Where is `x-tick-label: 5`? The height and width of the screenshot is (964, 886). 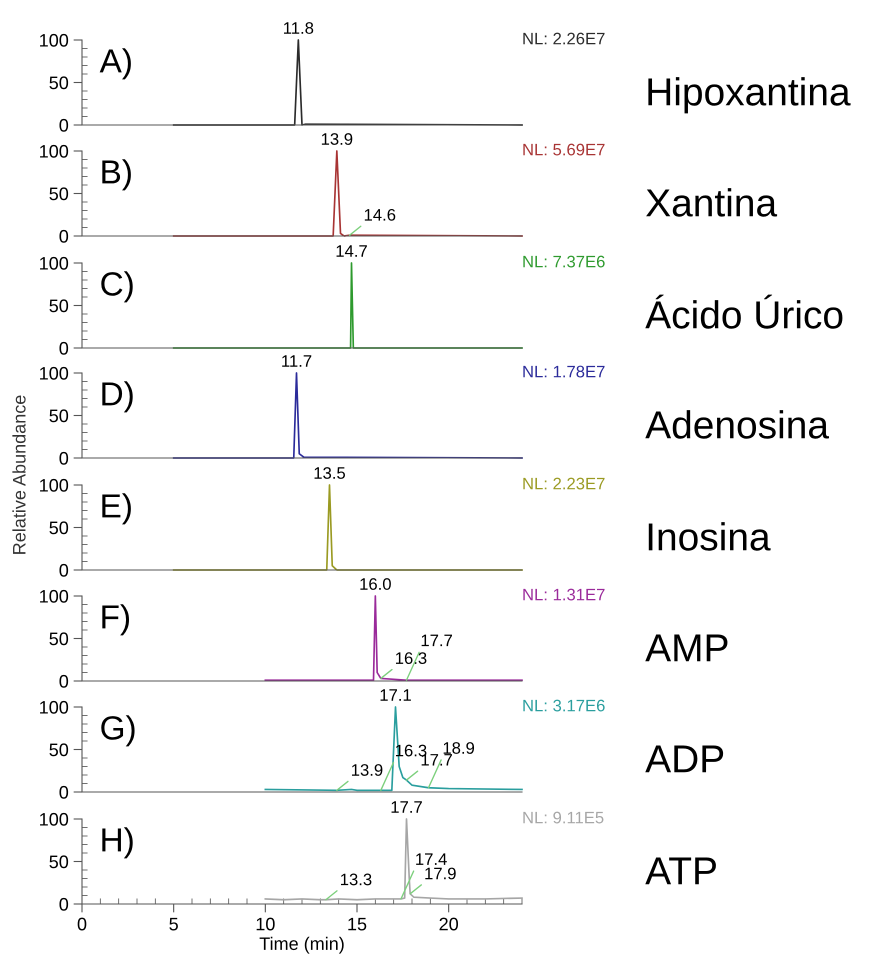
x-tick-label: 5 is located at coordinates (173, 924).